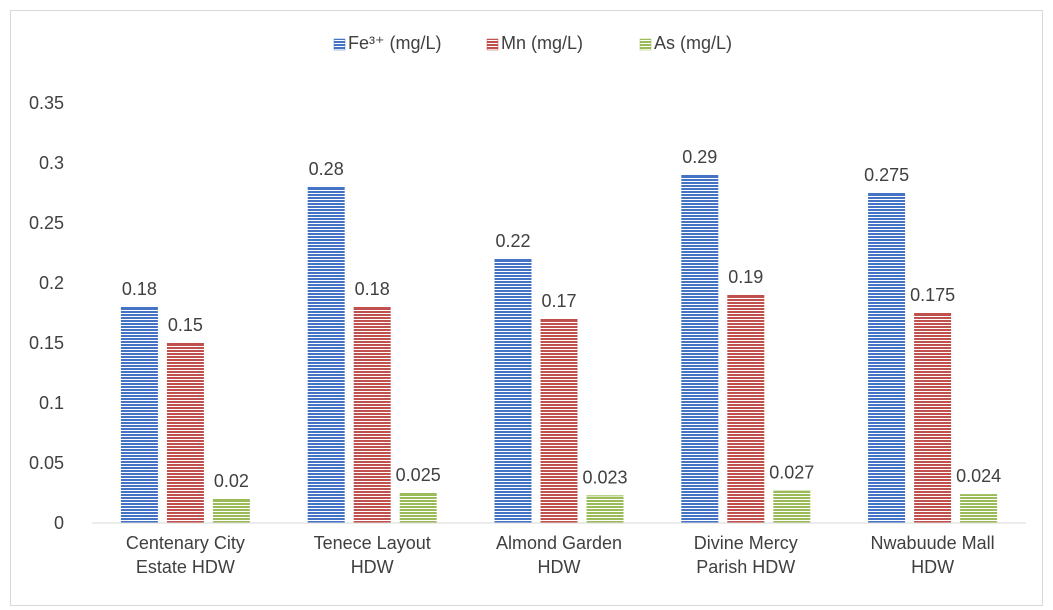  I want to click on legend-item: As (mg/L), so click(685, 43).